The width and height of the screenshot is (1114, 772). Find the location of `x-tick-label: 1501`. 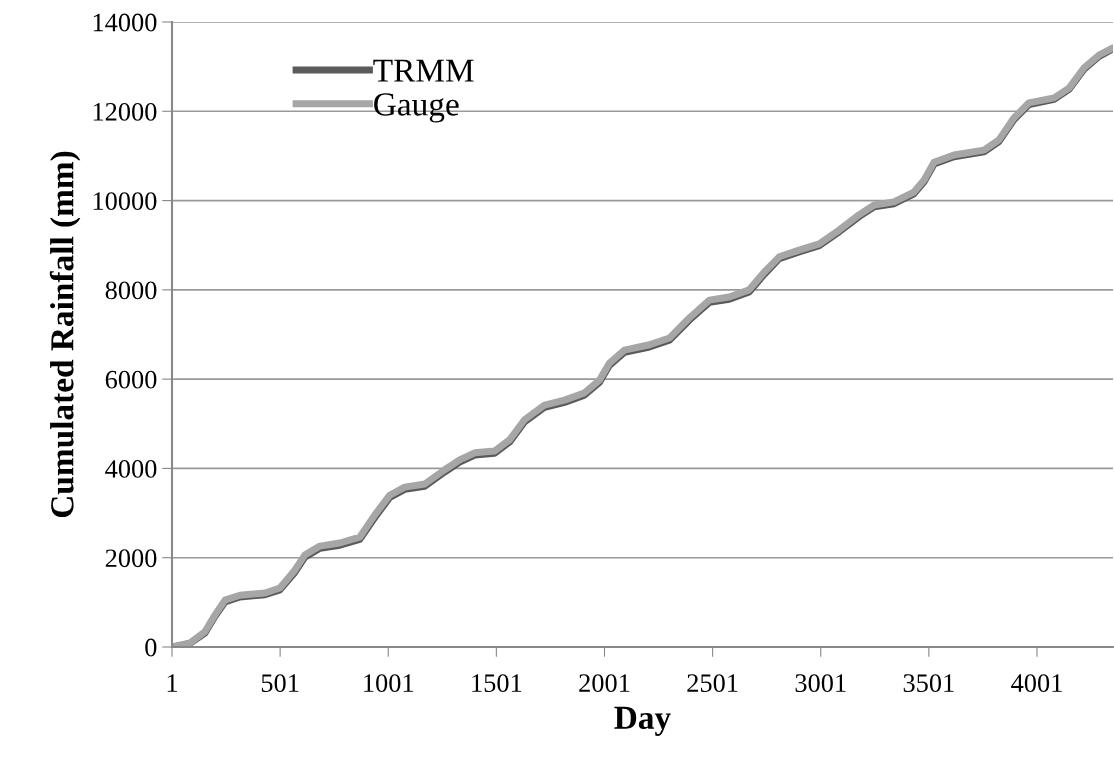

x-tick-label: 1501 is located at coordinates (497, 683).